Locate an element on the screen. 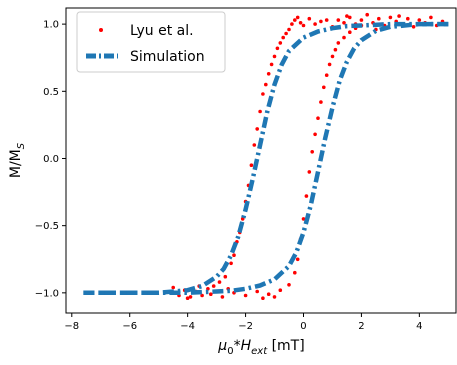 The height and width of the screenshot is (365, 457). x-tick-label: −4 is located at coordinates (187, 326).